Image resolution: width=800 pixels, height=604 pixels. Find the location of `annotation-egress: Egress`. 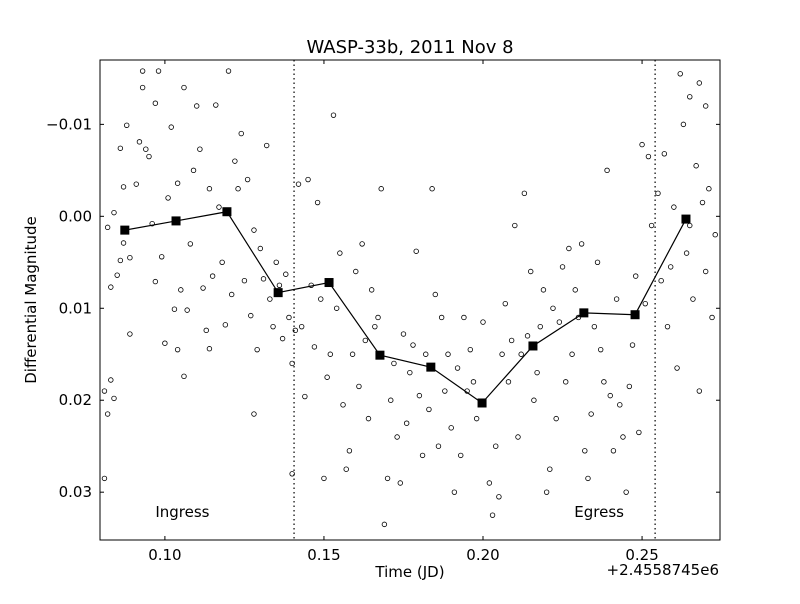

annotation-egress: Egress is located at coordinates (599, 512).